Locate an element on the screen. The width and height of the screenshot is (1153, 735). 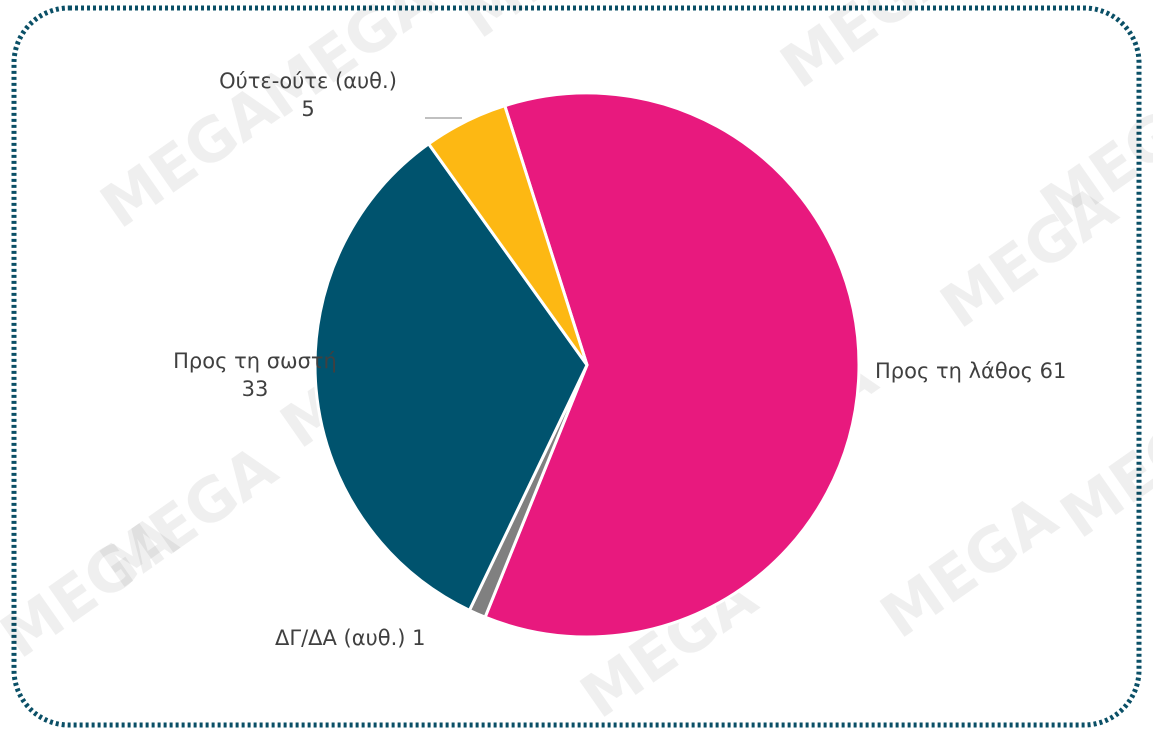
data-label: ΔΓ/ΔΑ (αυθ.) 1 is located at coordinates (350, 638).